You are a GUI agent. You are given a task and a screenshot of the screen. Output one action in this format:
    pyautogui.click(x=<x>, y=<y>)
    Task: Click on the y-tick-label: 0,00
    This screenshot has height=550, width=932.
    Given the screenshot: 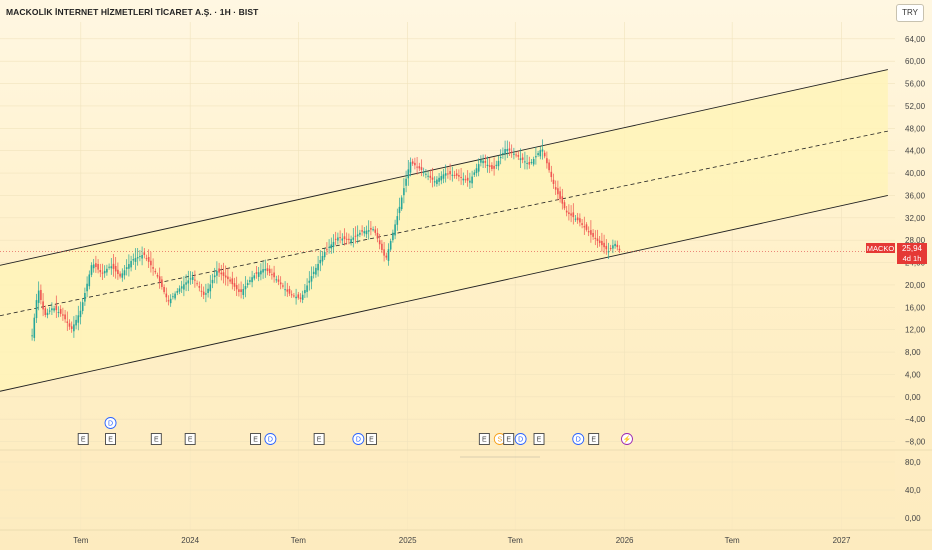 What is the action you would take?
    pyautogui.click(x=913, y=397)
    